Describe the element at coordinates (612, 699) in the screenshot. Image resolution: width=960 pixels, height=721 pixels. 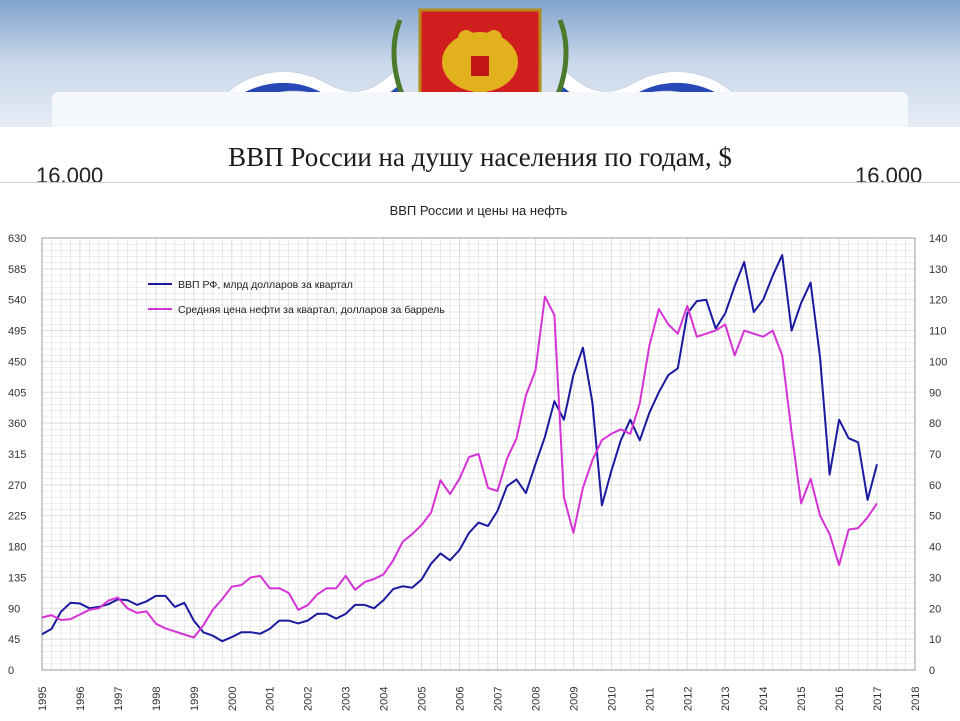
I see `x-tick-label: 2010` at that location.